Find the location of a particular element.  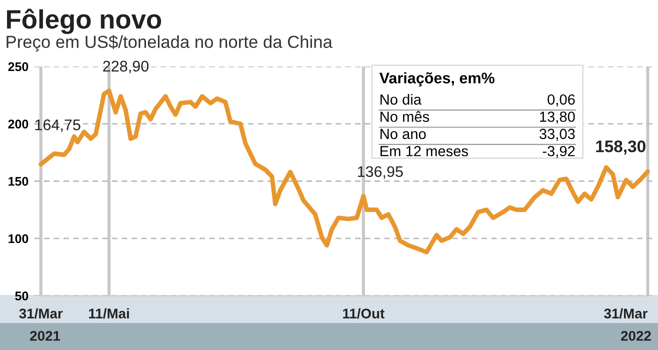

x-tick-label: 11/Out is located at coordinates (363, 313).